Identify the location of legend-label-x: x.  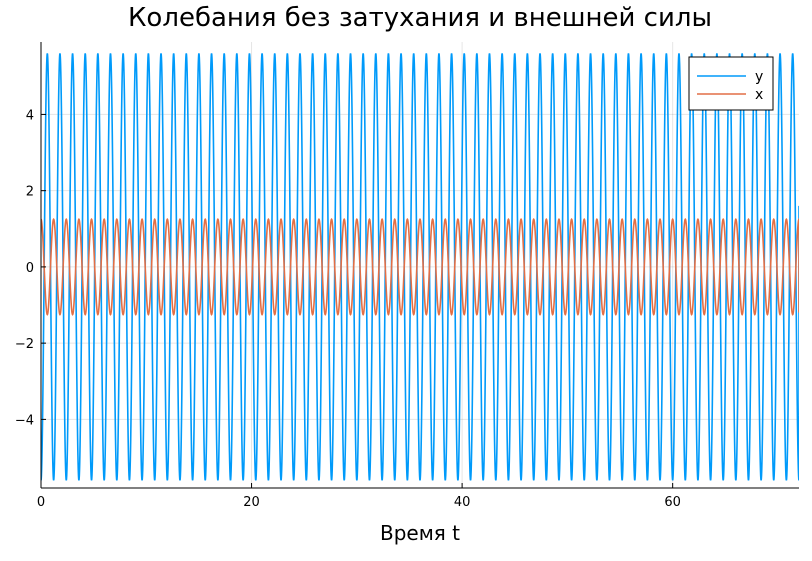
(759, 95).